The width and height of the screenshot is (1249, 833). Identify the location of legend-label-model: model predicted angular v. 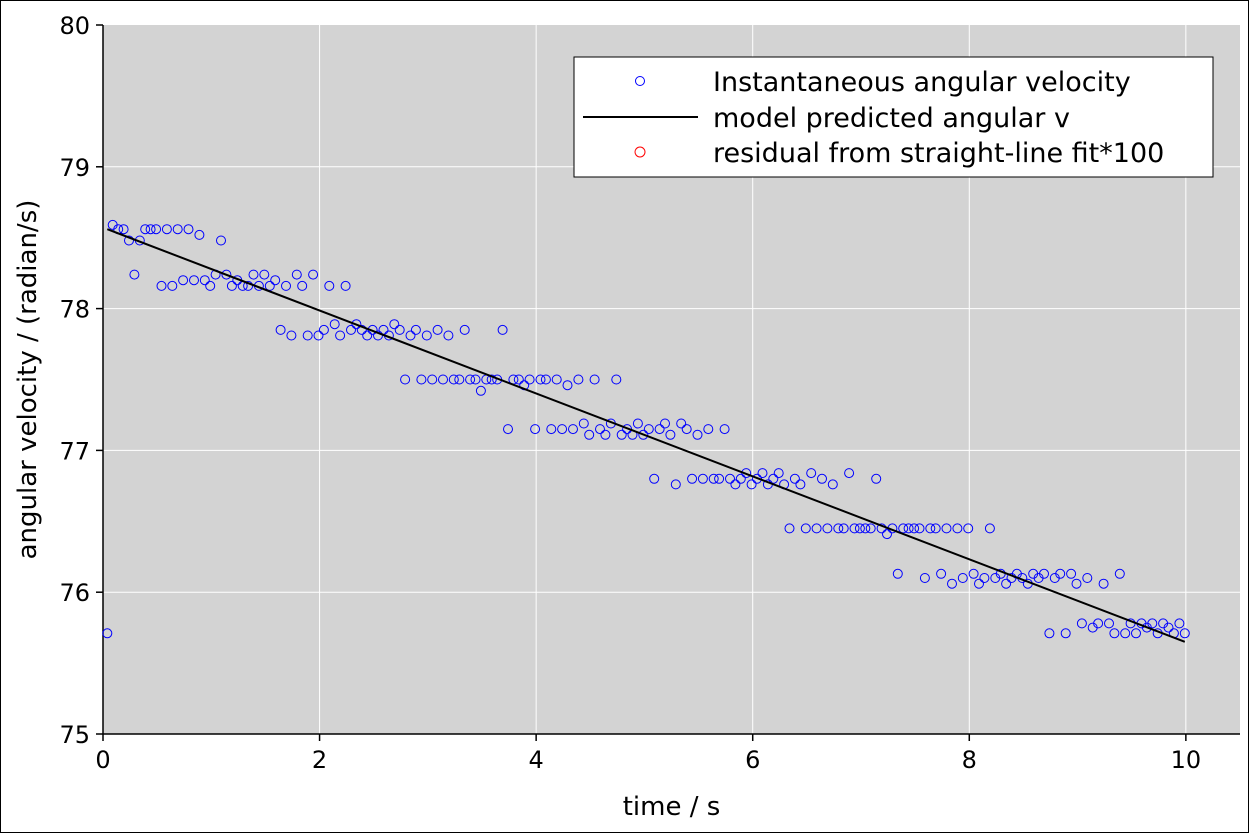
(891, 118).